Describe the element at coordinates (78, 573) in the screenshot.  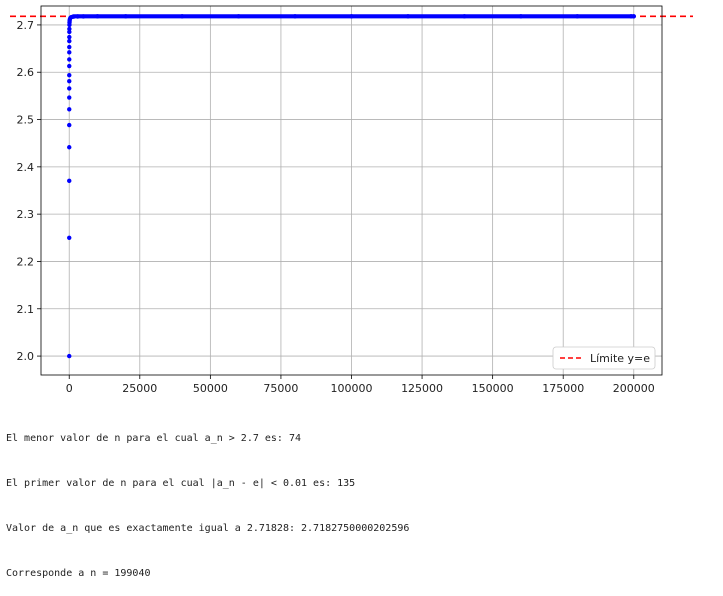
I see `console-line-4: Corresponde a n = 199040` at that location.